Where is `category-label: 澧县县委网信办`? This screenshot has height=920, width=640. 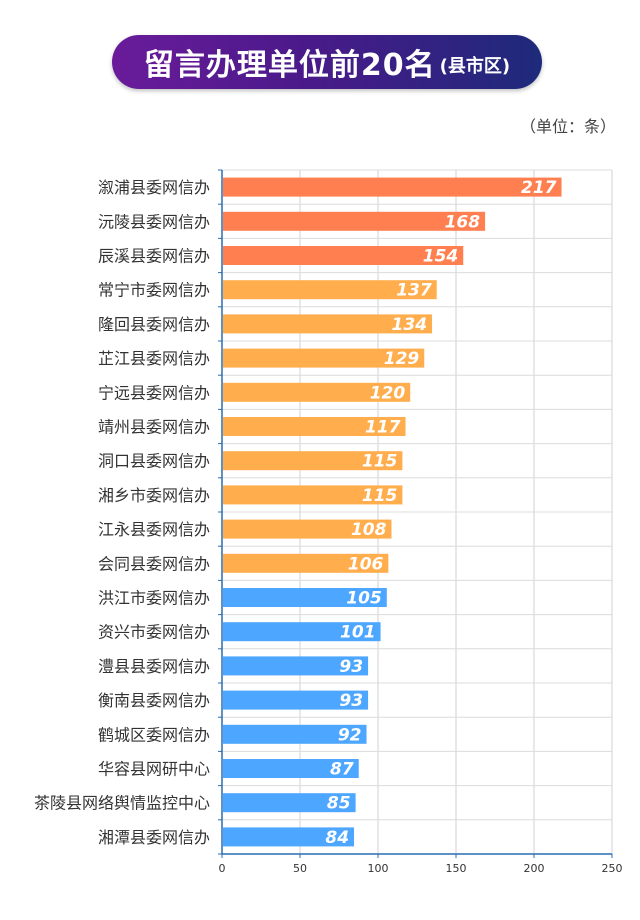
category-label: 澧县县委网信办 is located at coordinates (154, 666).